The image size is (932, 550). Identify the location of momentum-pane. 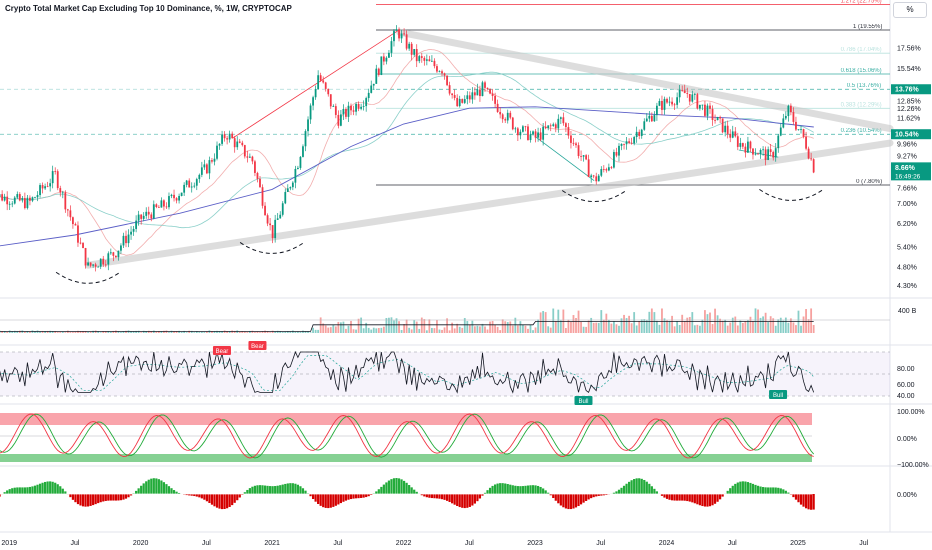
(407, 494).